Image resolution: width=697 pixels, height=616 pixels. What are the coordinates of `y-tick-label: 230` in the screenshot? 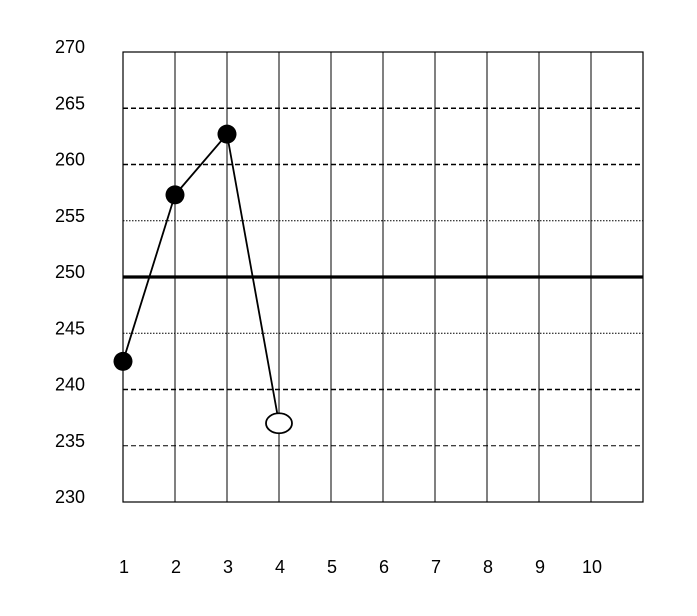 It's located at (70, 497).